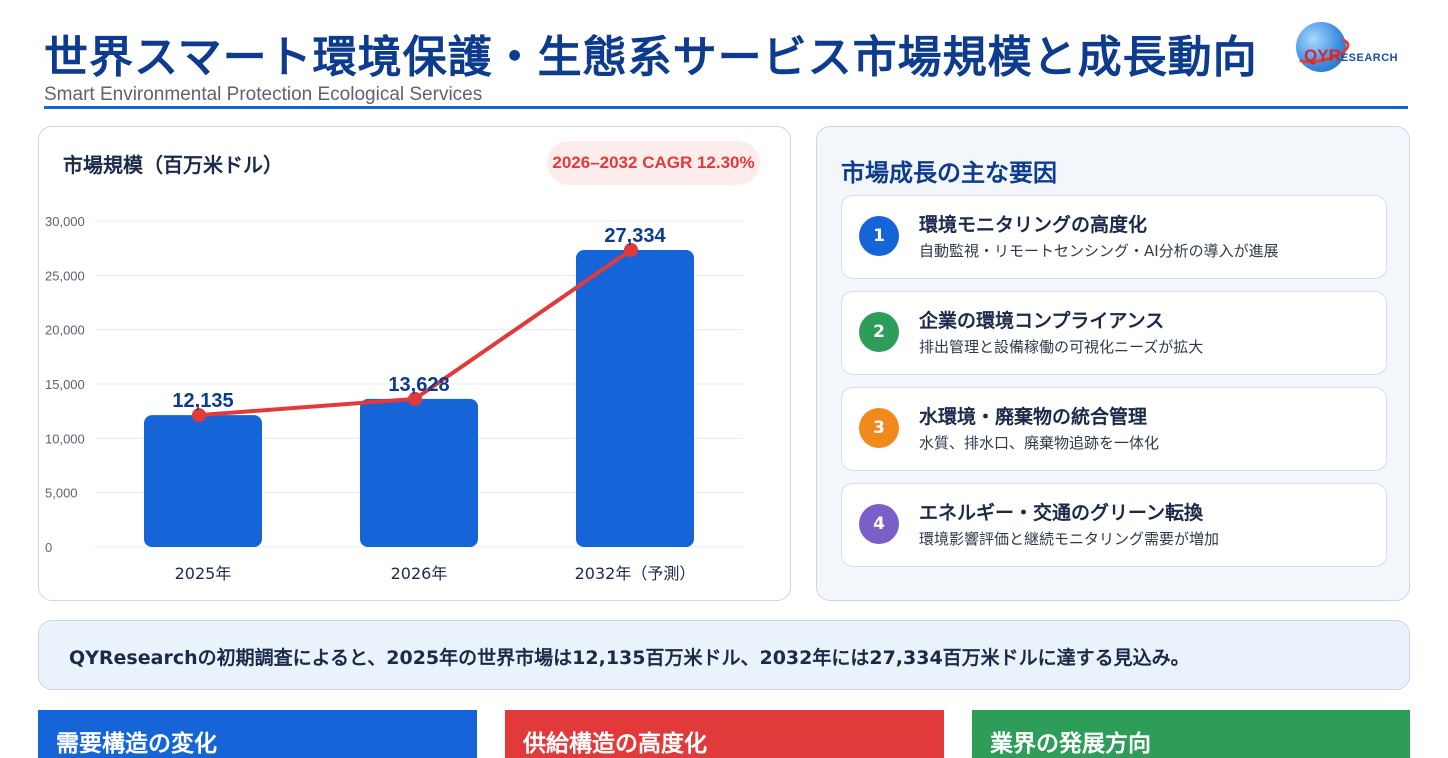  Describe the element at coordinates (1369, 58) in the screenshot. I see `logo-text-rest: ESEARCH` at that location.